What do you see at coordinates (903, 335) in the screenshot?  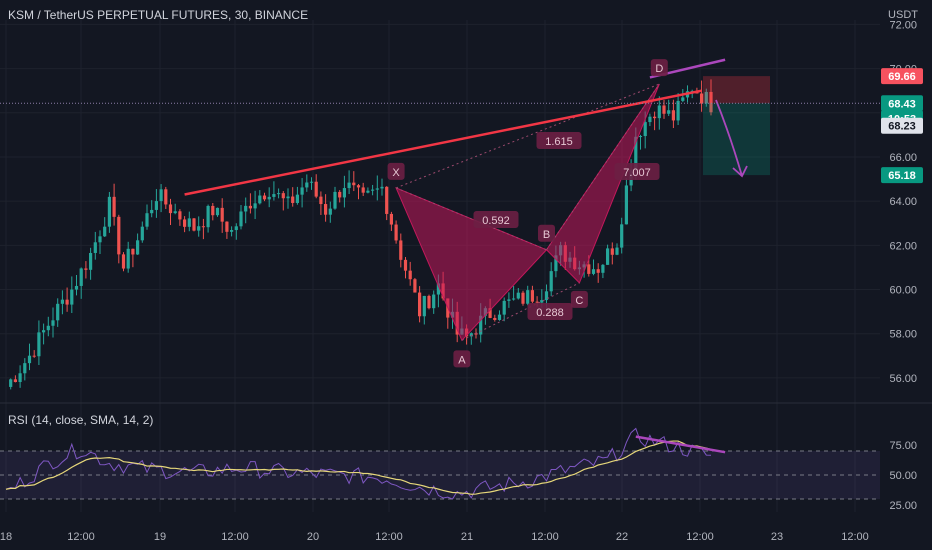 I see `y-tick-label: 58.00` at bounding box center [903, 335].